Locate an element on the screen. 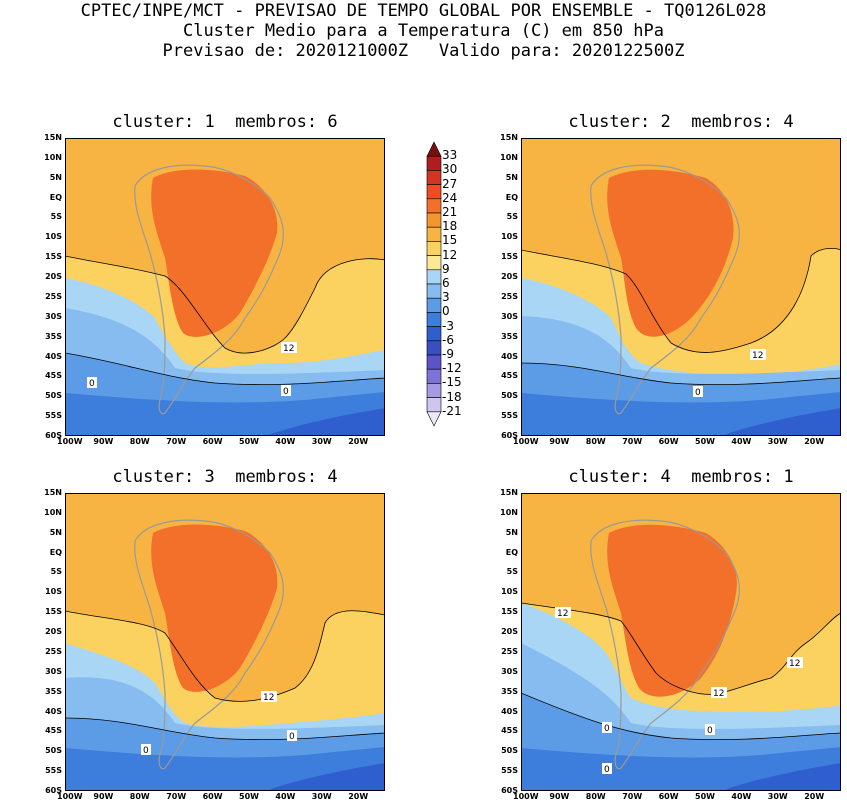 The width and height of the screenshot is (847, 803). colorbar-label: -3 is located at coordinates (448, 325).